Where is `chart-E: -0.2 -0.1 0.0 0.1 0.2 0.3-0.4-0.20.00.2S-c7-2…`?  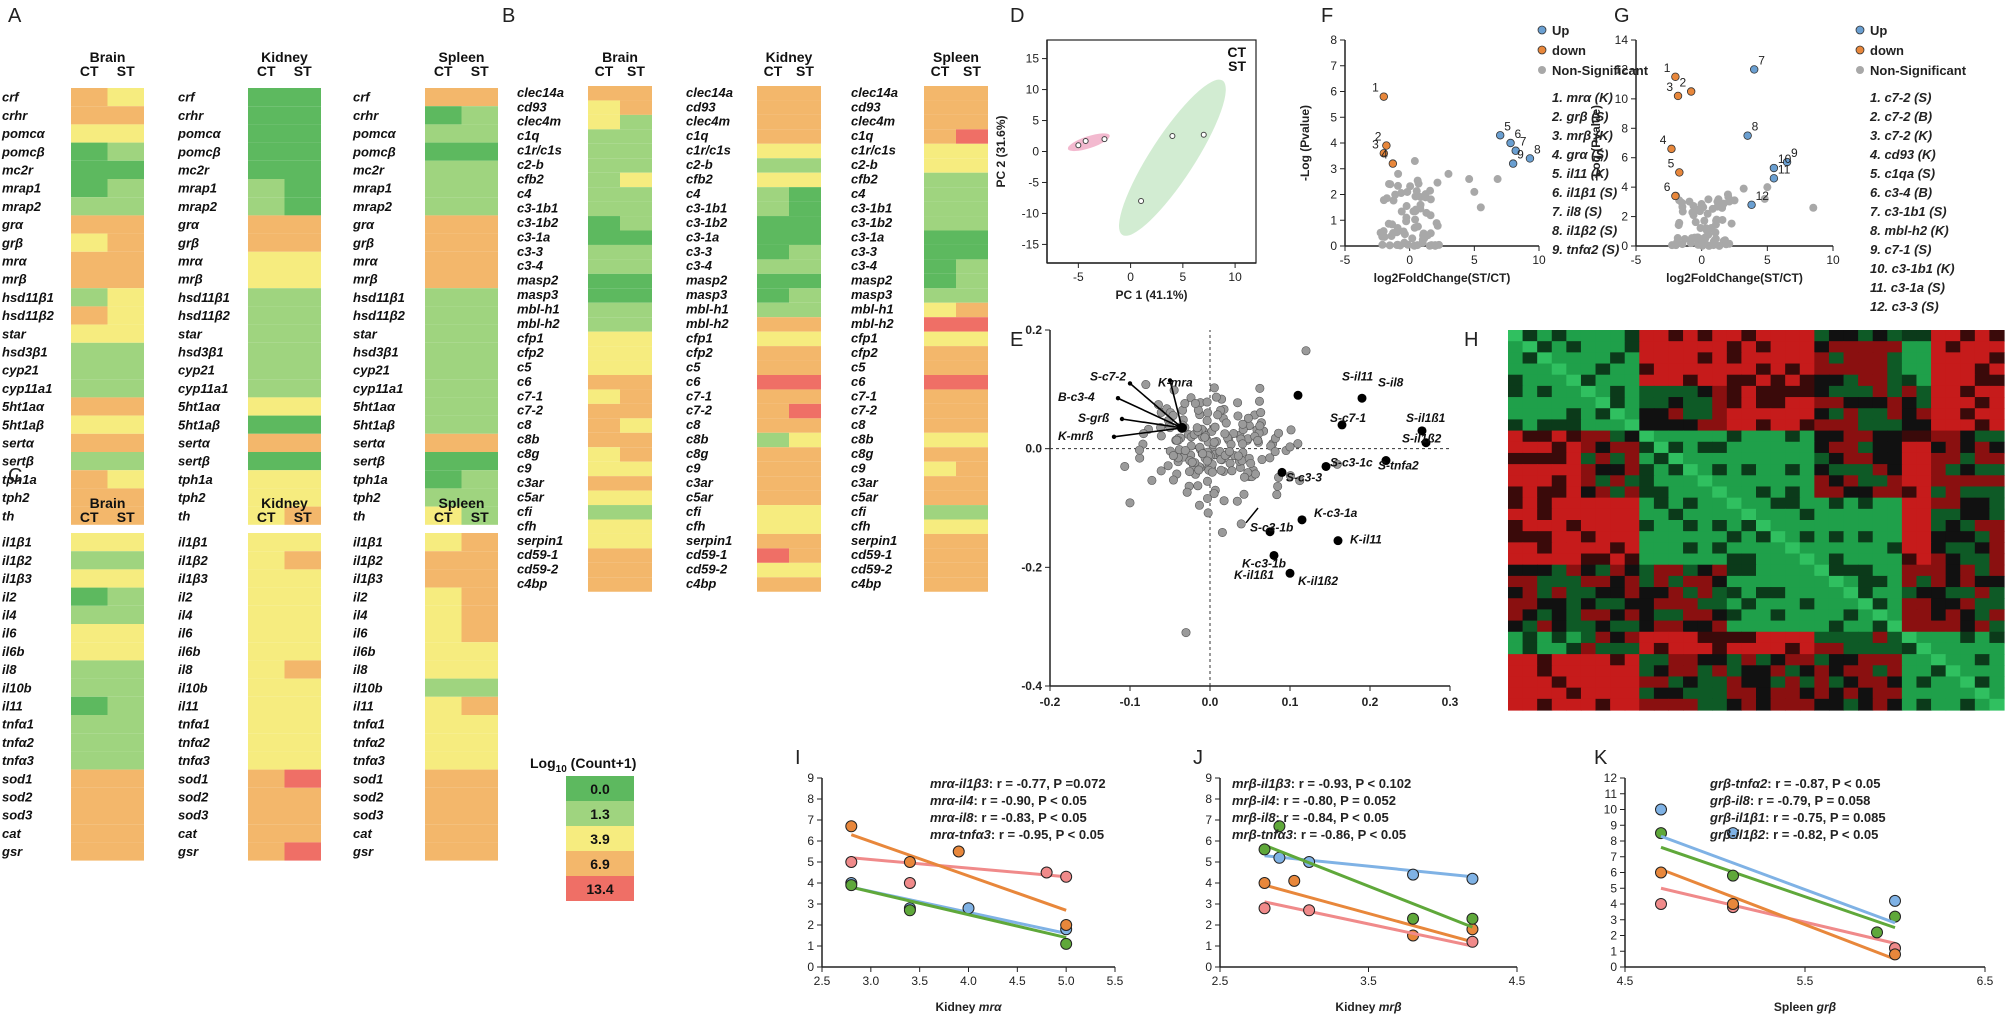
chart-E: -0.2 -0.1 0.0 0.1 0.2 0.3-0.4-0.20.00.2S-c7-2… is located at coordinates (1239, 516).